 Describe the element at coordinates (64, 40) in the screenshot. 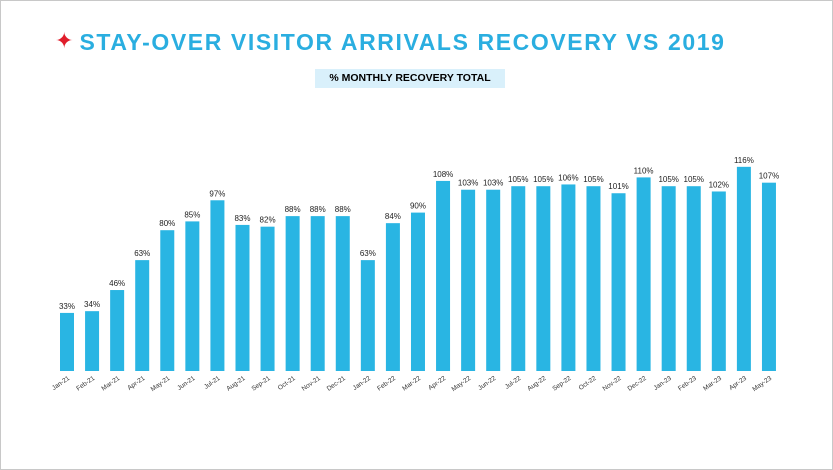

I see `four-point-star-icon: ✦` at that location.